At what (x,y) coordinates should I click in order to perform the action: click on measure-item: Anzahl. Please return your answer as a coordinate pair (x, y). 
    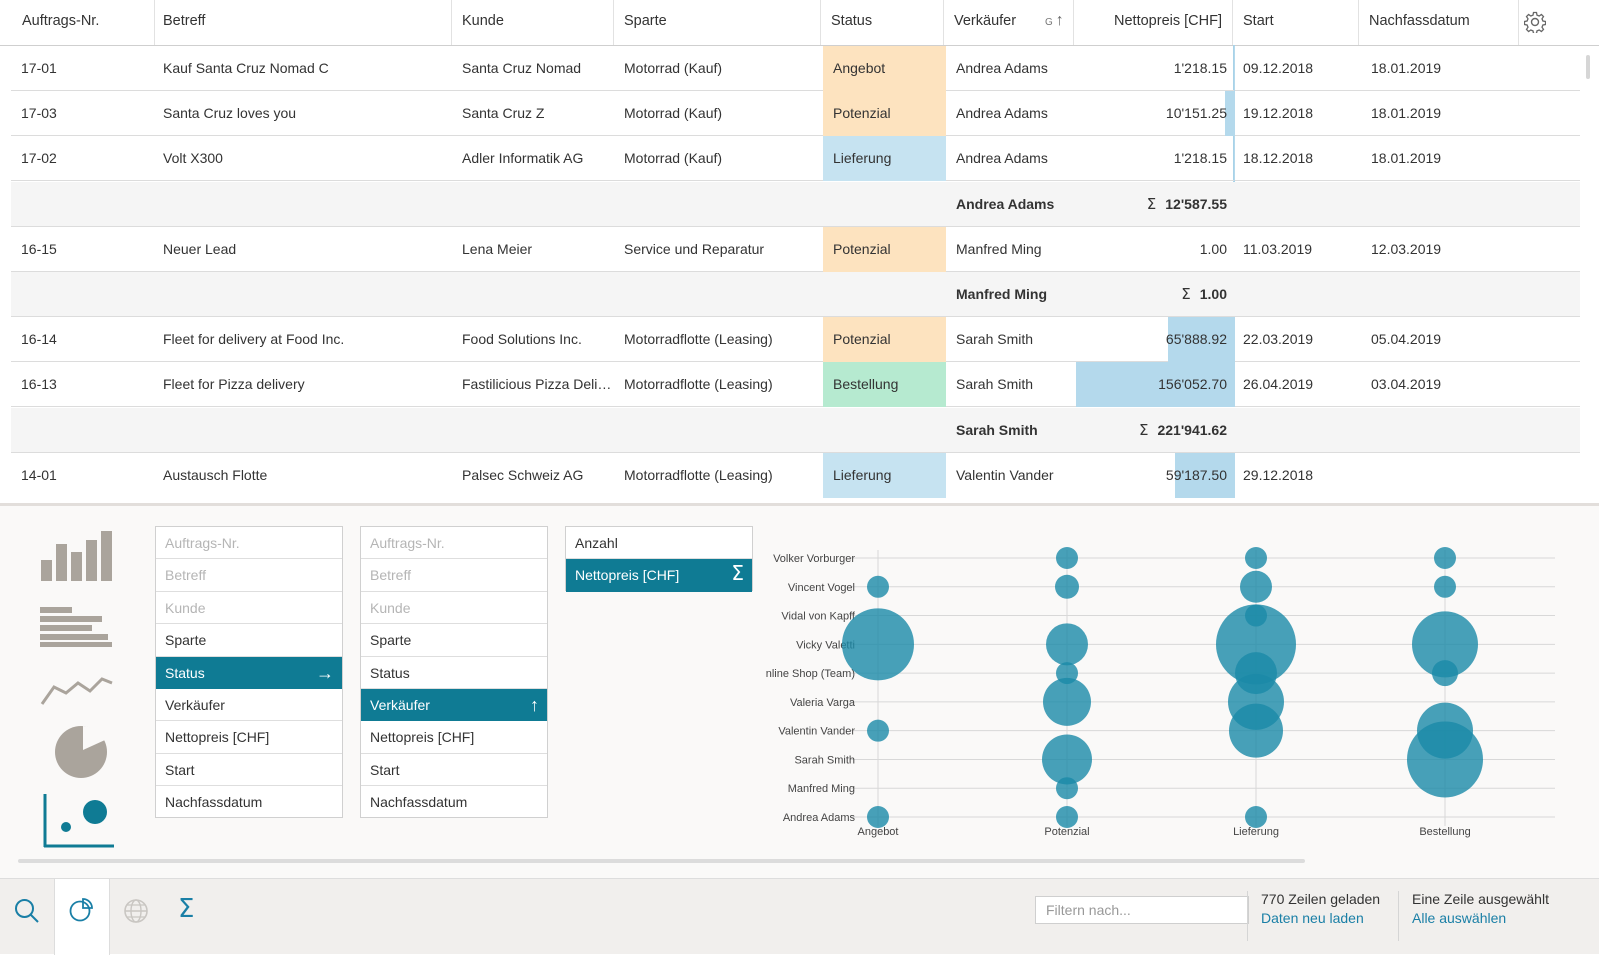
    Looking at the image, I should click on (659, 543).